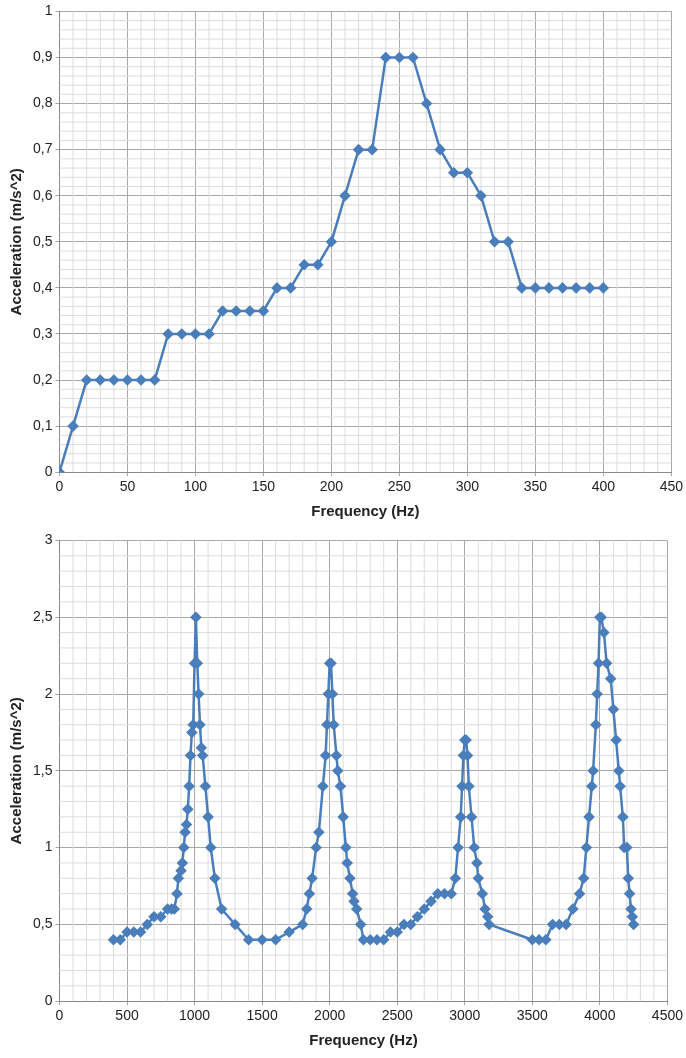 Image resolution: width=686 pixels, height=1058 pixels. What do you see at coordinates (194, 1015) in the screenshot?
I see `x-tick-label: 1000` at bounding box center [194, 1015].